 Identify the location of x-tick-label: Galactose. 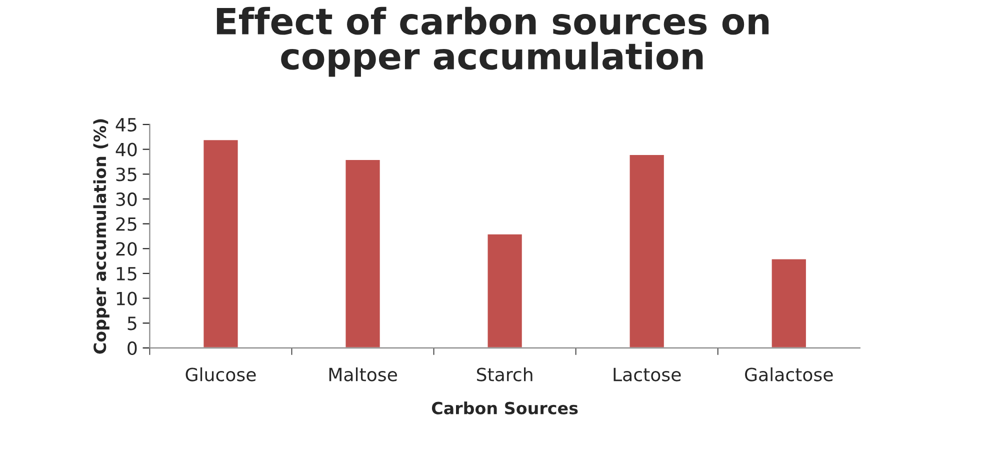
(789, 374).